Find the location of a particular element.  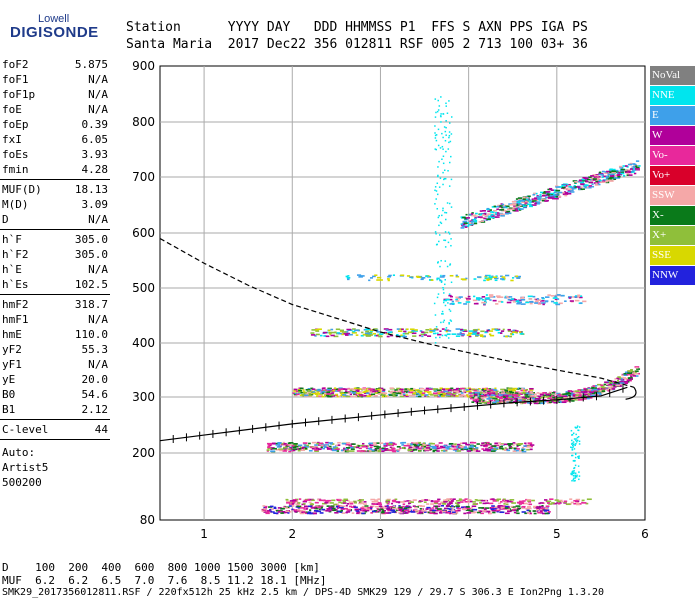

param-key: h`Es is located at coordinates (15, 284).